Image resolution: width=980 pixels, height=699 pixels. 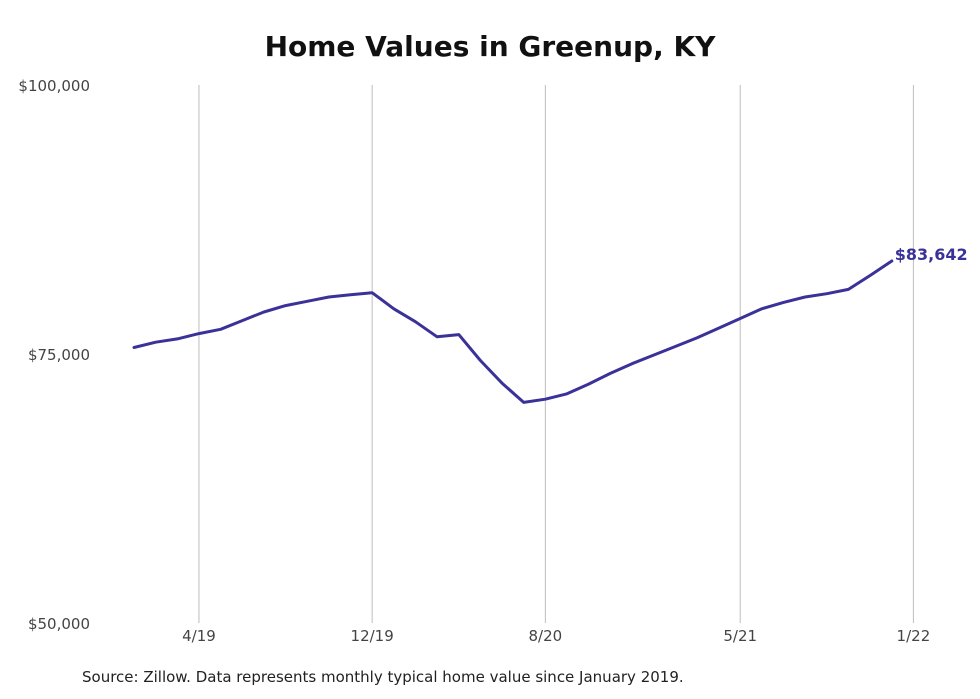 I want to click on y-tick-label: $75,000, so click(x=59, y=355).